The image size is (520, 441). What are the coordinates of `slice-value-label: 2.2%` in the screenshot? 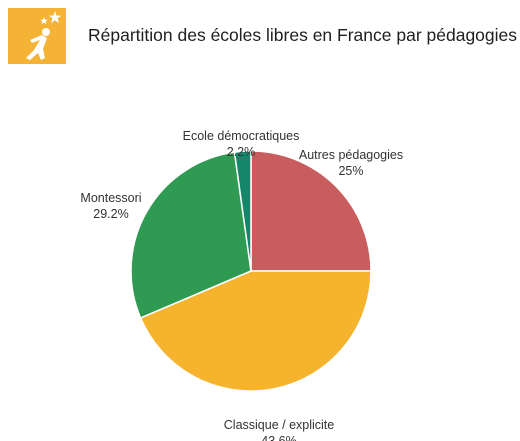 It's located at (241, 152).